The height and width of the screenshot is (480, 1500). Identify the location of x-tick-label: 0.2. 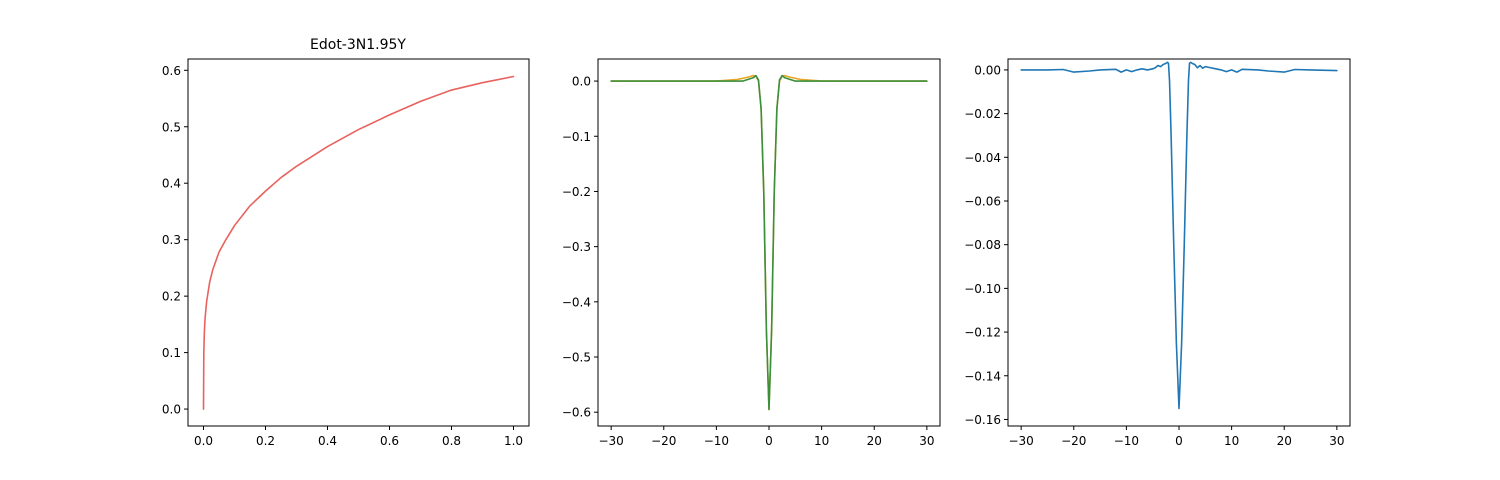
(265, 441).